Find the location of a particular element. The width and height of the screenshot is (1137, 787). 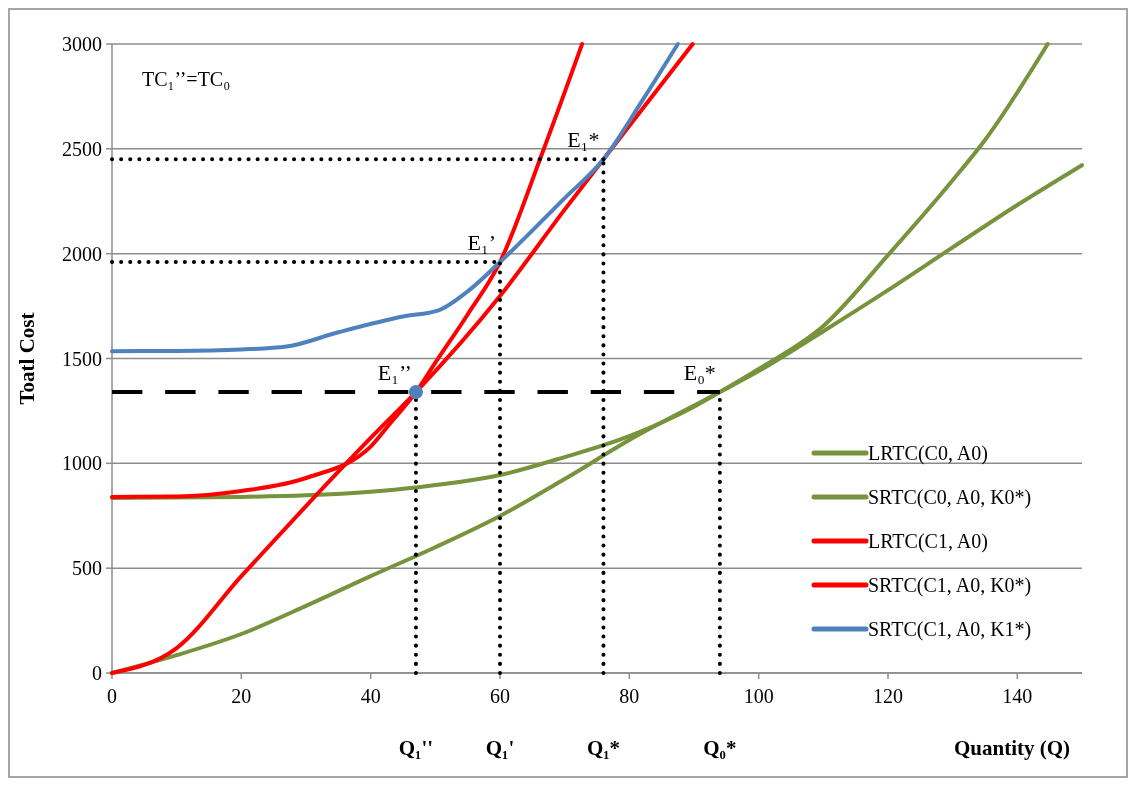

annotation: E₁’ is located at coordinates (481, 243).